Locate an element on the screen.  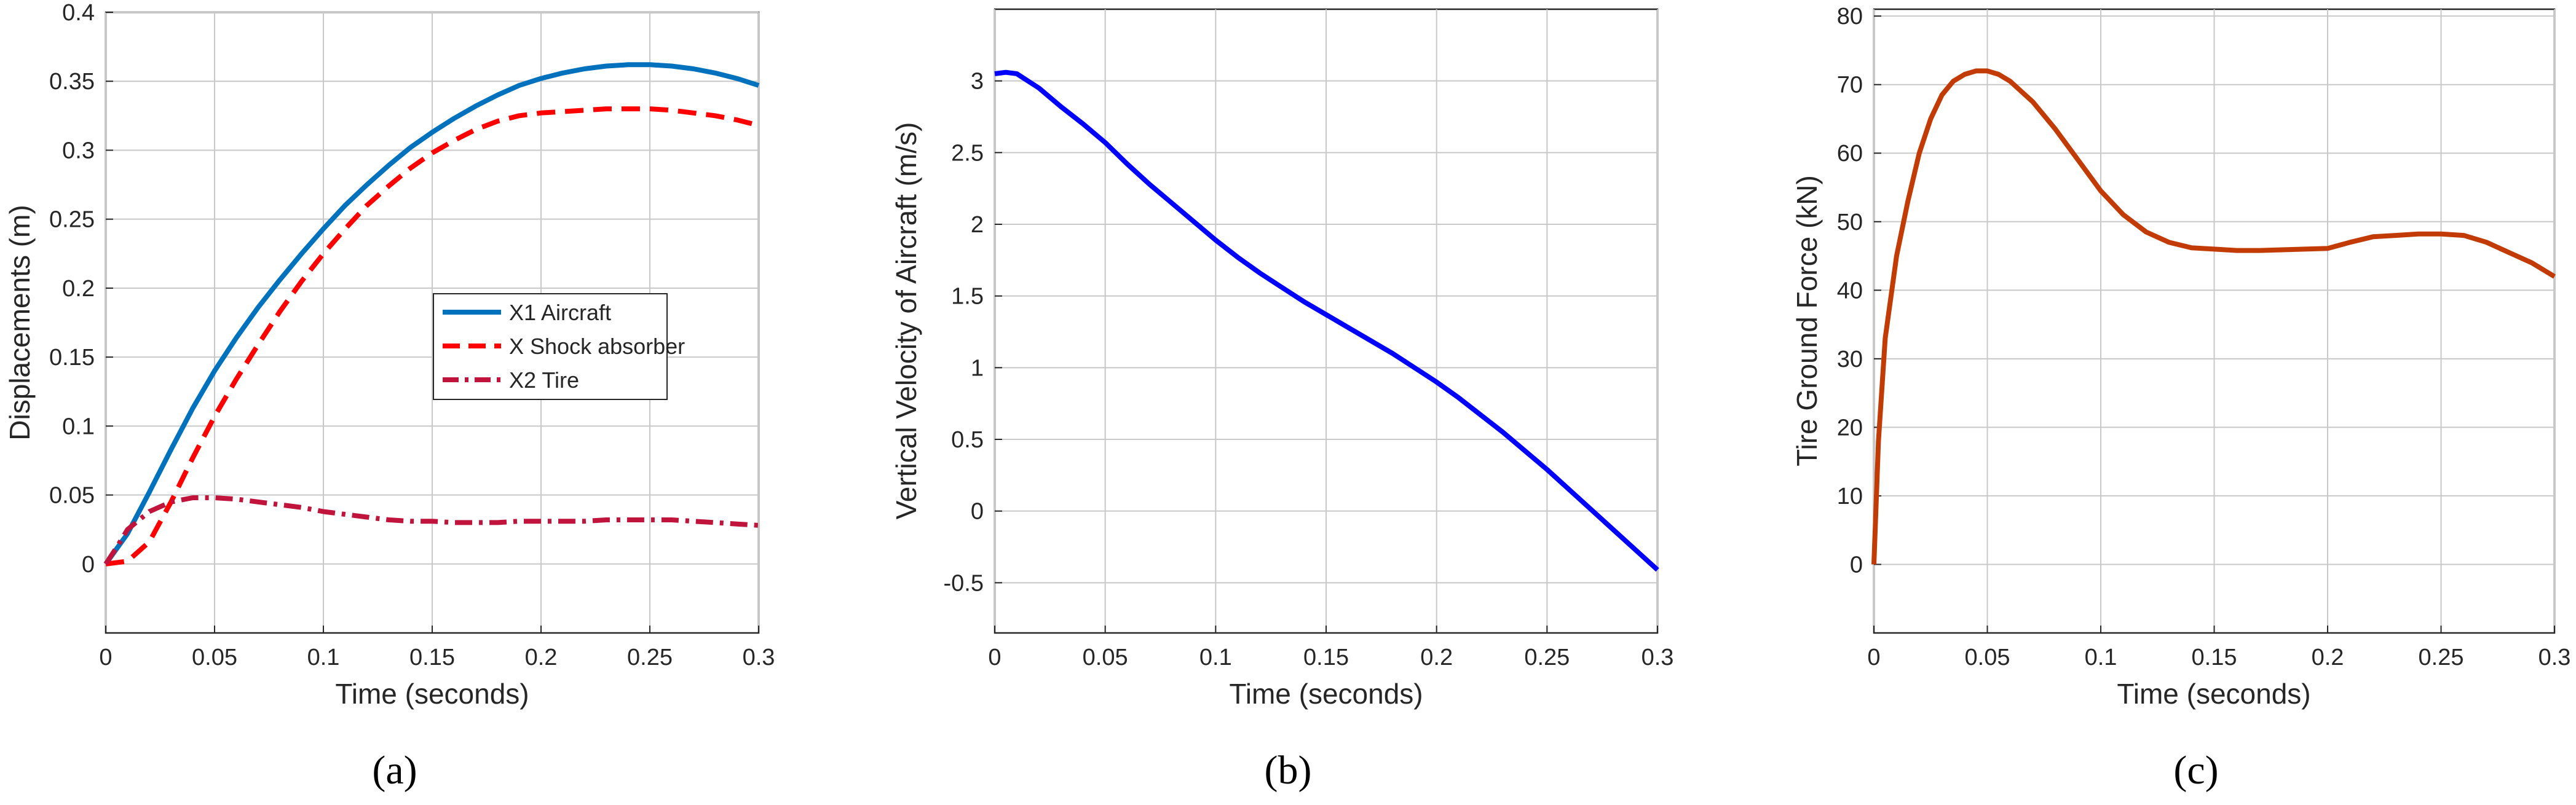
y-tick-label: 0.2 is located at coordinates (78, 289).